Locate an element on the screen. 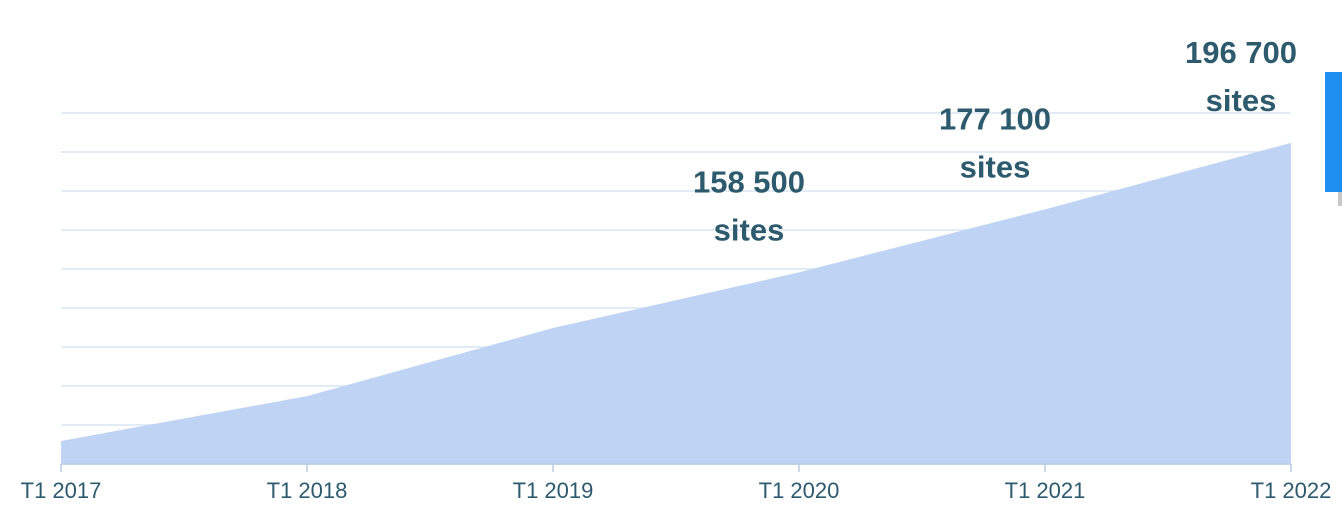  x-tick-label: T1 2021 is located at coordinates (1045, 490).